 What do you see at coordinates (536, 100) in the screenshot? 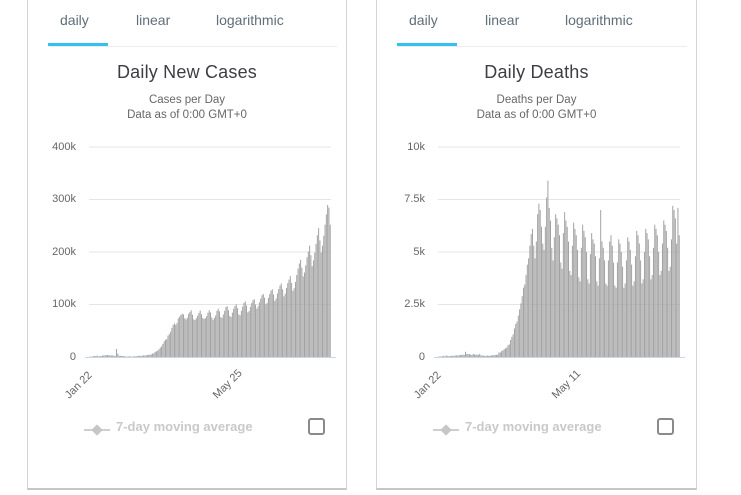
I see `chart-subtitle-line1: Deaths per Day` at bounding box center [536, 100].